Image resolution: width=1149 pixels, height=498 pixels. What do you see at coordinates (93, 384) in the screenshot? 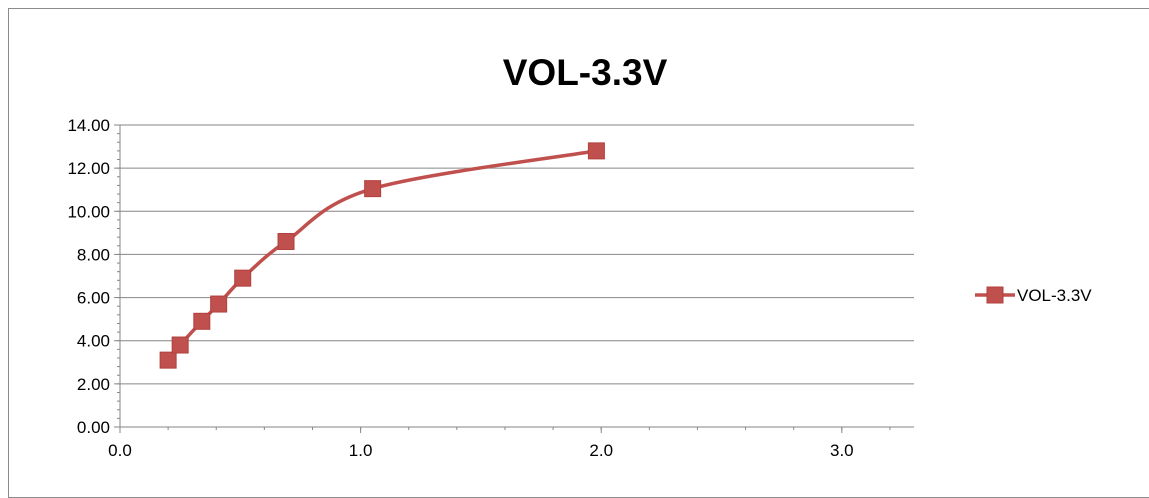
I see `y-tick-label-1: 2.00` at bounding box center [93, 384].